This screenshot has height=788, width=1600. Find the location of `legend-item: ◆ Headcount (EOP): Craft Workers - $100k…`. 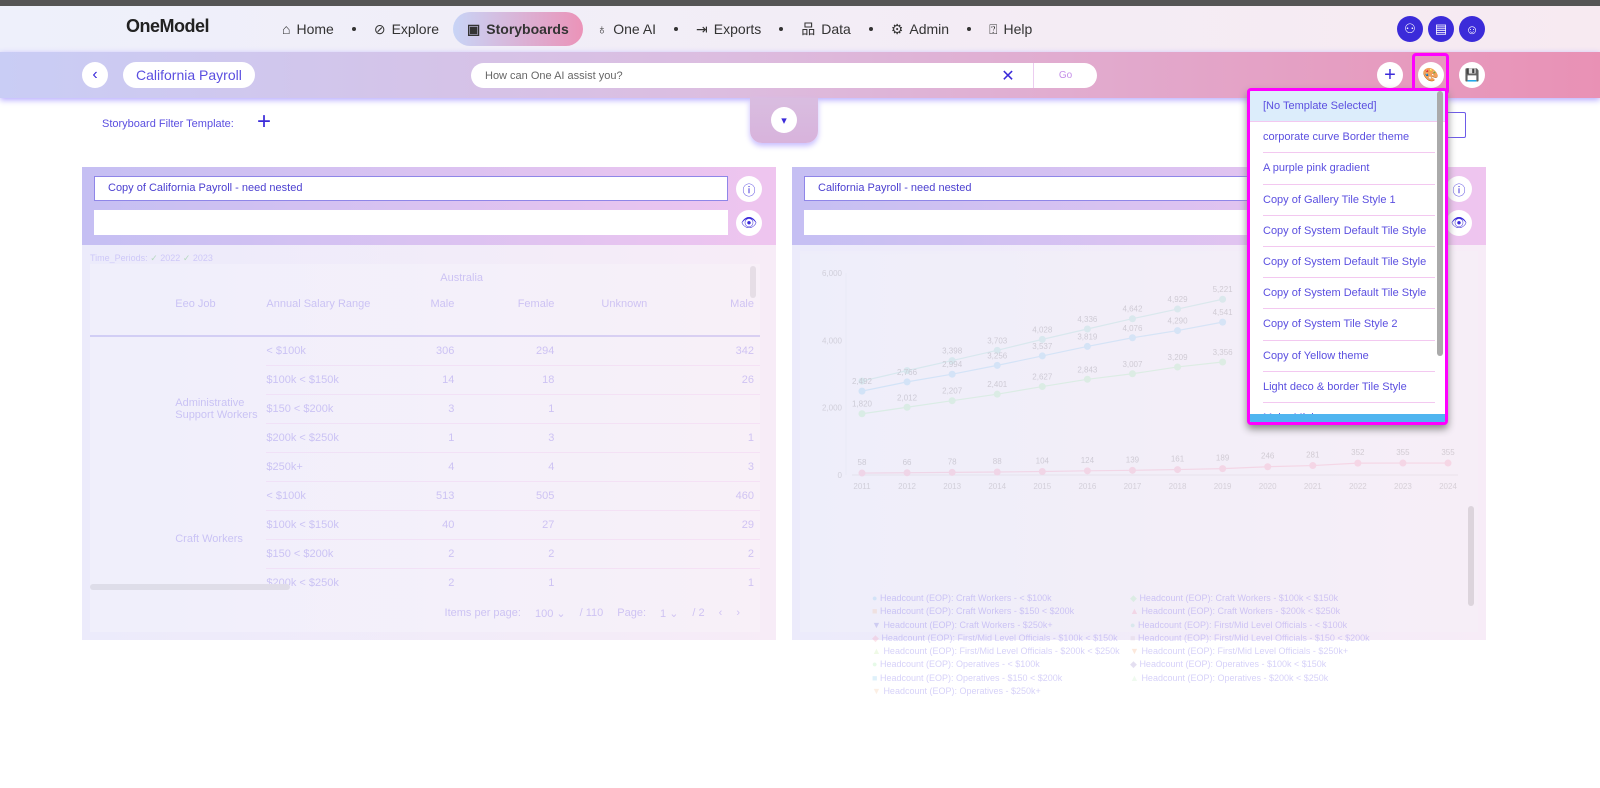

legend-item: ◆ Headcount (EOP): Craft Workers - $100k… is located at coordinates (1270, 599).